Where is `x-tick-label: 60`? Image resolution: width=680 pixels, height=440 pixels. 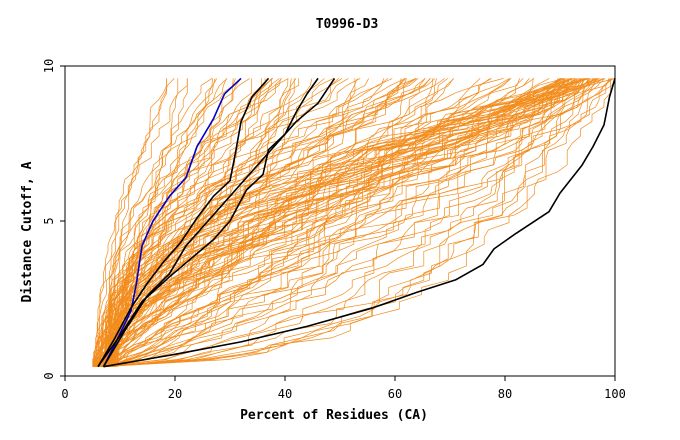
x-tick-label: 60 is located at coordinates (395, 394).